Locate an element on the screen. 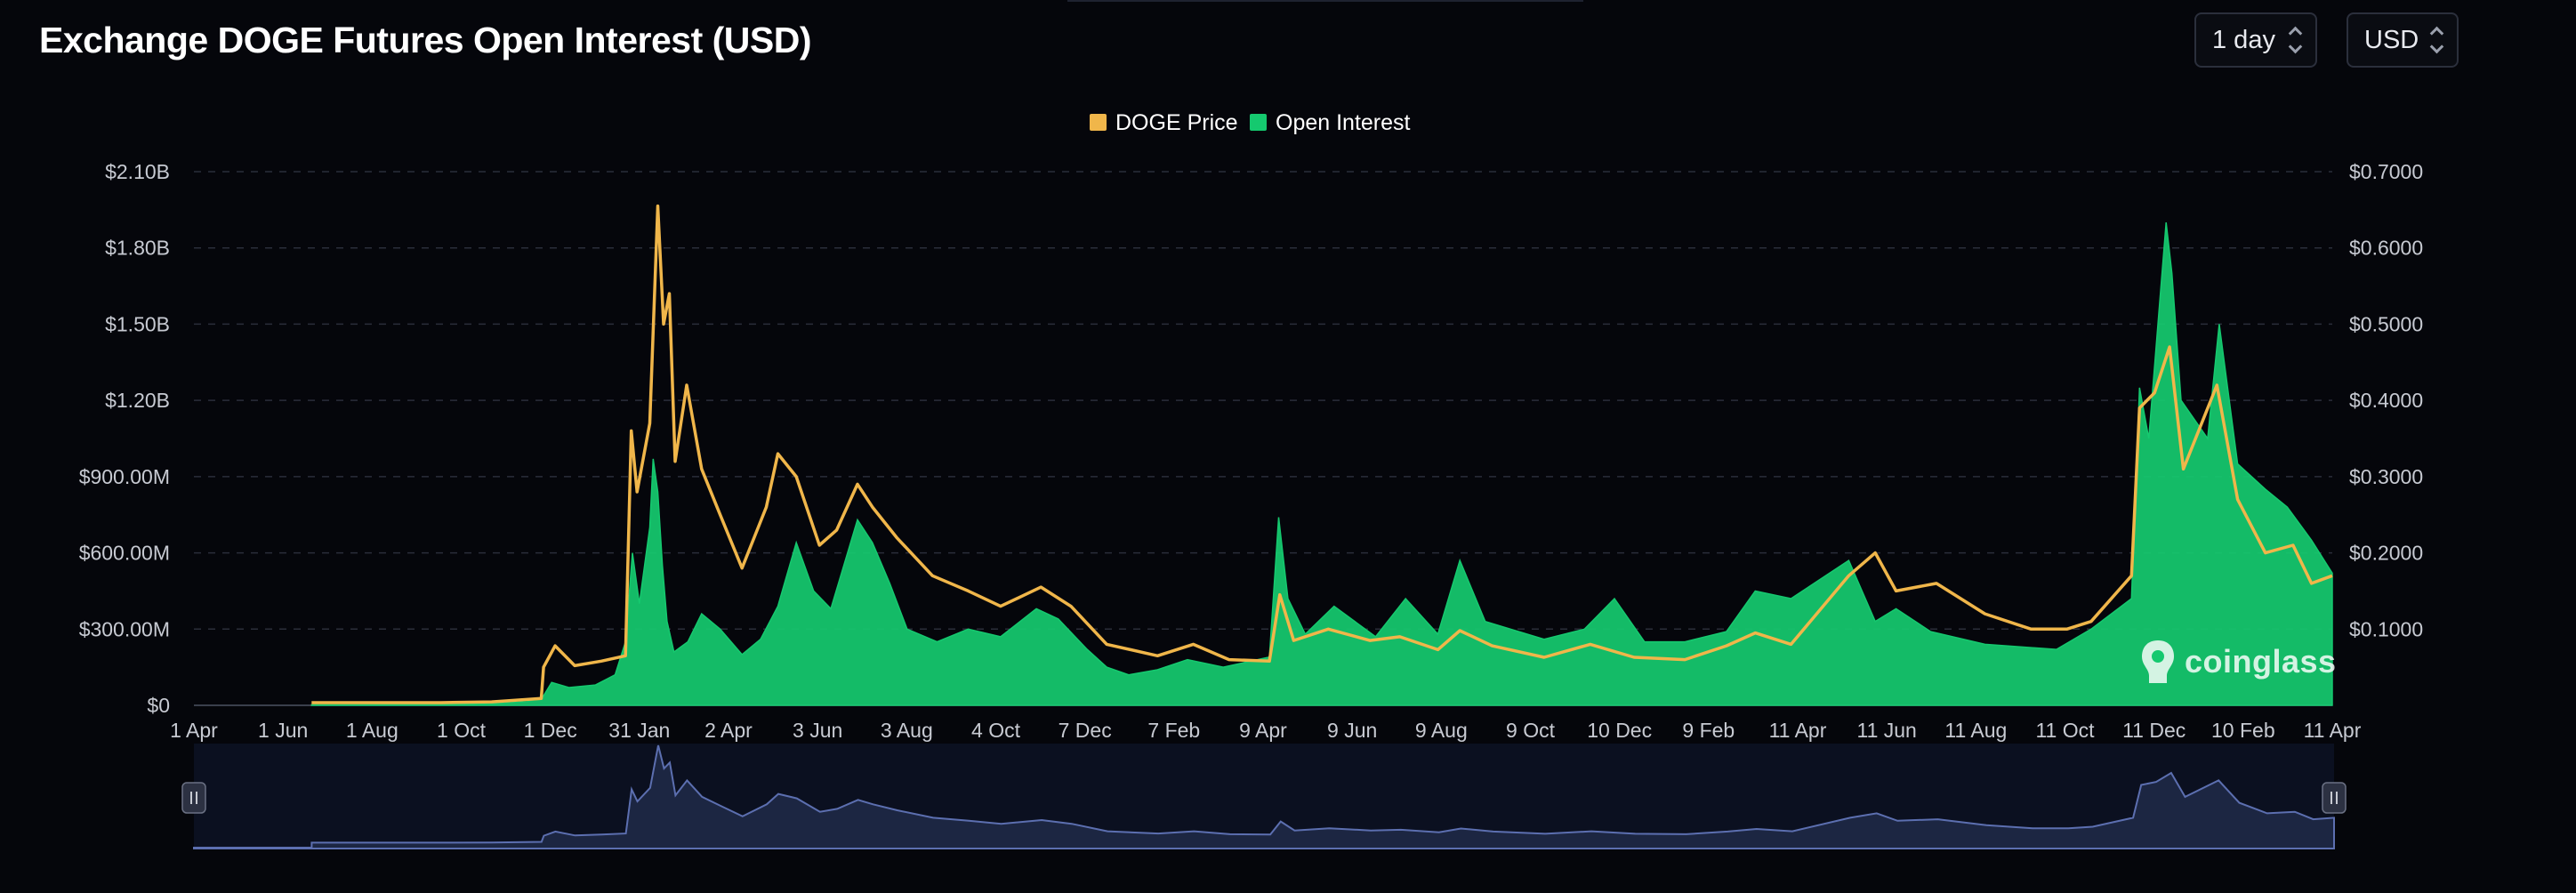 The height and width of the screenshot is (893, 2576). coinglass-logo-icon is located at coordinates (2158, 661).